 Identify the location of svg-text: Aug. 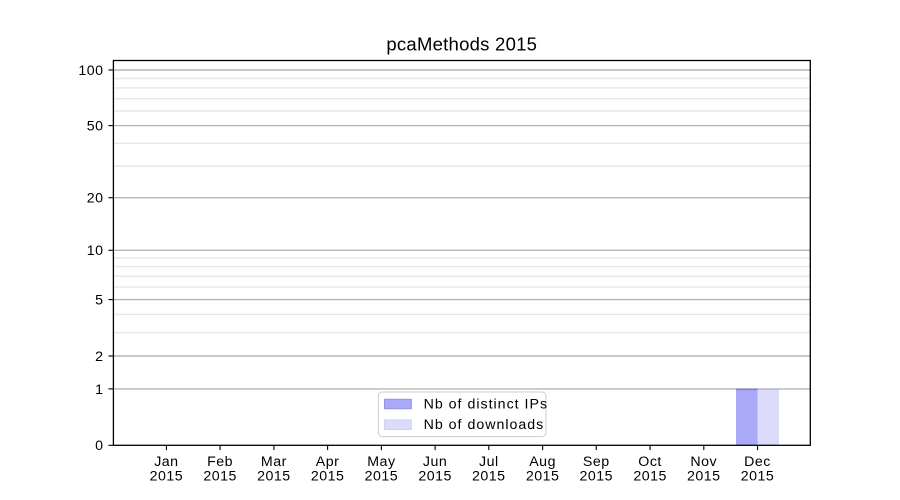
(542, 462).